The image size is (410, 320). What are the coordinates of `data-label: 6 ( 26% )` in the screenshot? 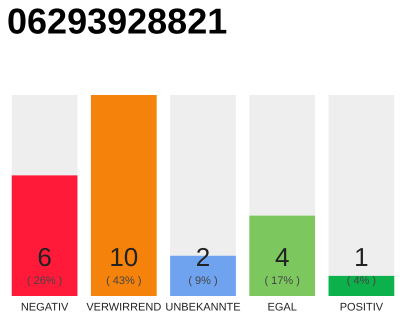 It's located at (44, 264).